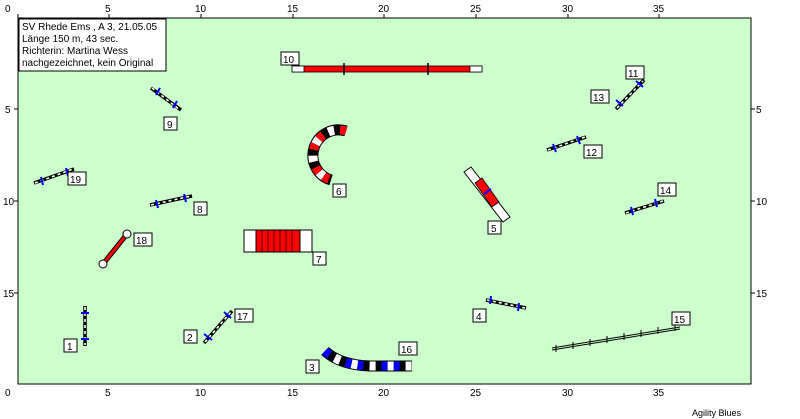  What do you see at coordinates (8, 110) in the screenshot?
I see `y-tick-5-left: 5` at bounding box center [8, 110].